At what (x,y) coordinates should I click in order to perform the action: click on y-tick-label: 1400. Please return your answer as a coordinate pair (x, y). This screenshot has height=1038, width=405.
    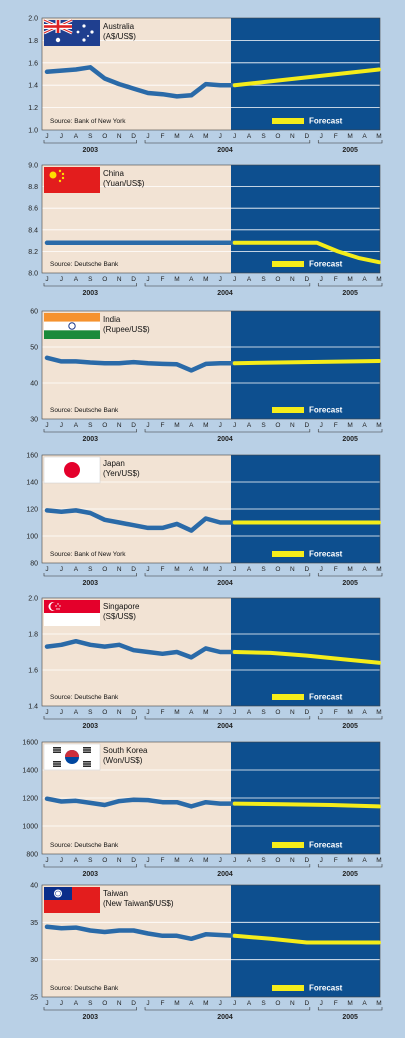
    Looking at the image, I should click on (30, 771).